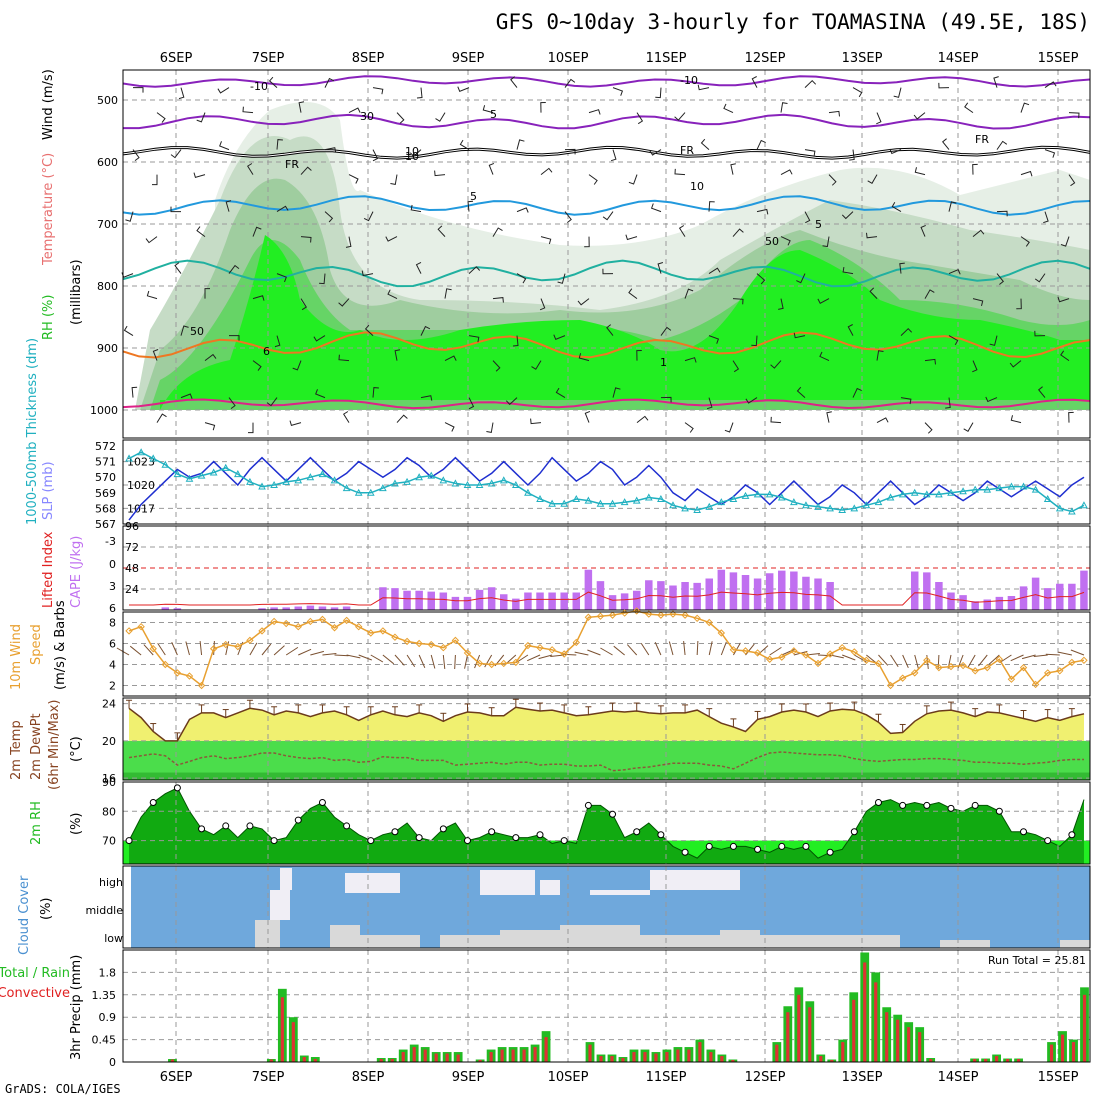 Image resolution: width=1100 pixels, height=1100 pixels. I want to click on footer-credit: GrADS: COLA/IGES, so click(63, 1089).